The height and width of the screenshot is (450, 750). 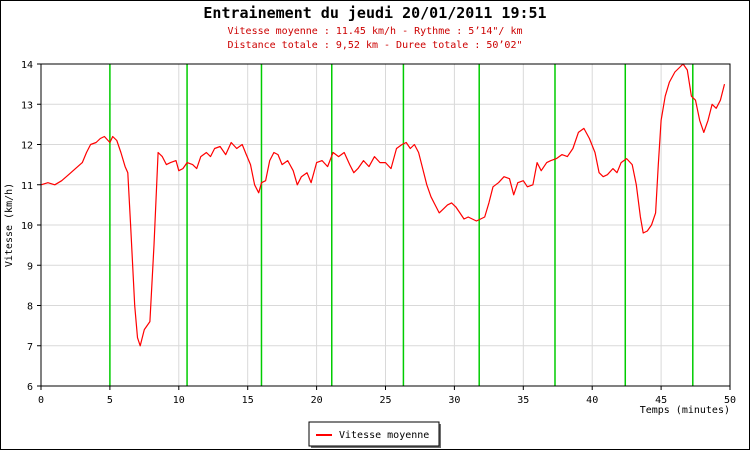 I want to click on y-tick-label: 8, so click(x=30, y=307).